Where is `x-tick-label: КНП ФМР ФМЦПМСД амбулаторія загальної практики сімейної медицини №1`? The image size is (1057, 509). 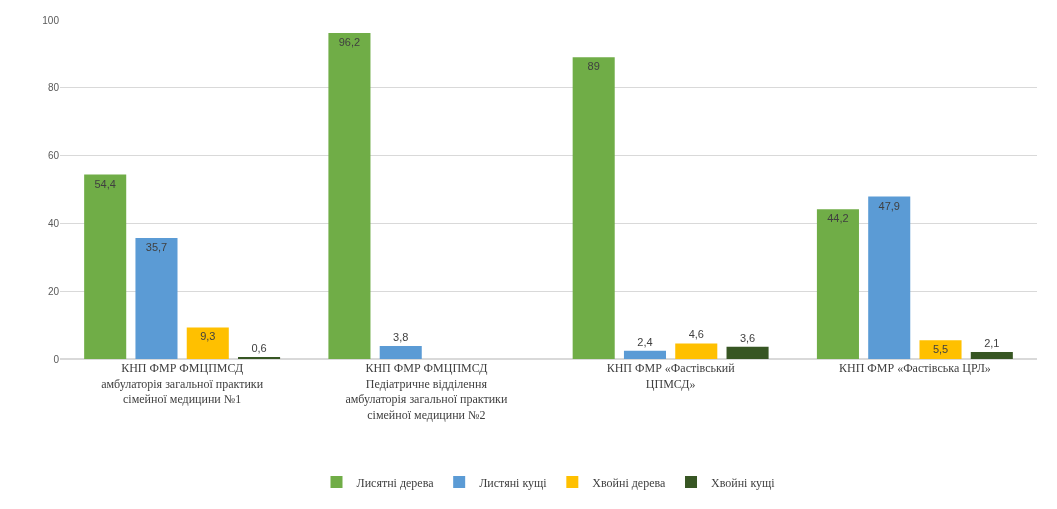
x-tick-label: КНП ФМР ФМЦПМСД амбулаторія загальної практики сімейної медицини №1 is located at coordinates (182, 384).